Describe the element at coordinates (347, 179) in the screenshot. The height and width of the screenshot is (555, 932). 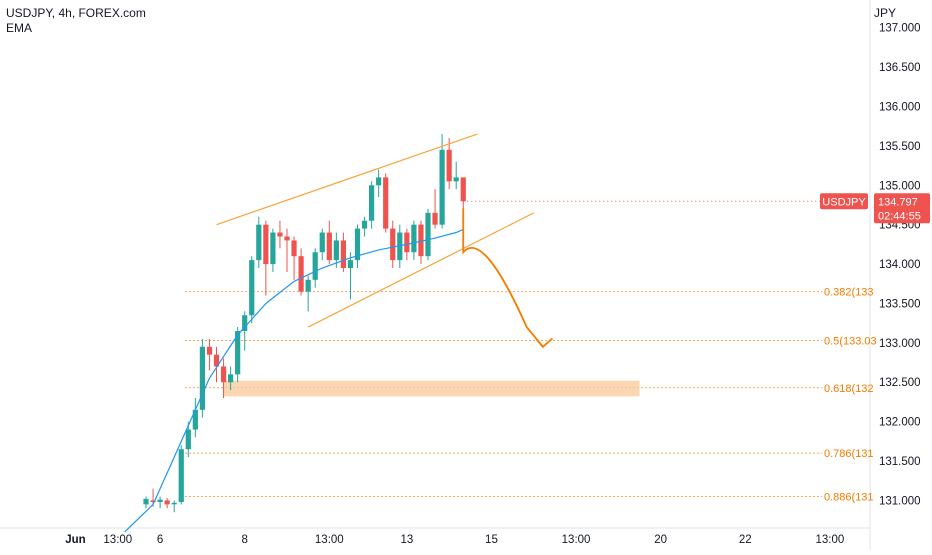
I see `channel-upper-line` at that location.